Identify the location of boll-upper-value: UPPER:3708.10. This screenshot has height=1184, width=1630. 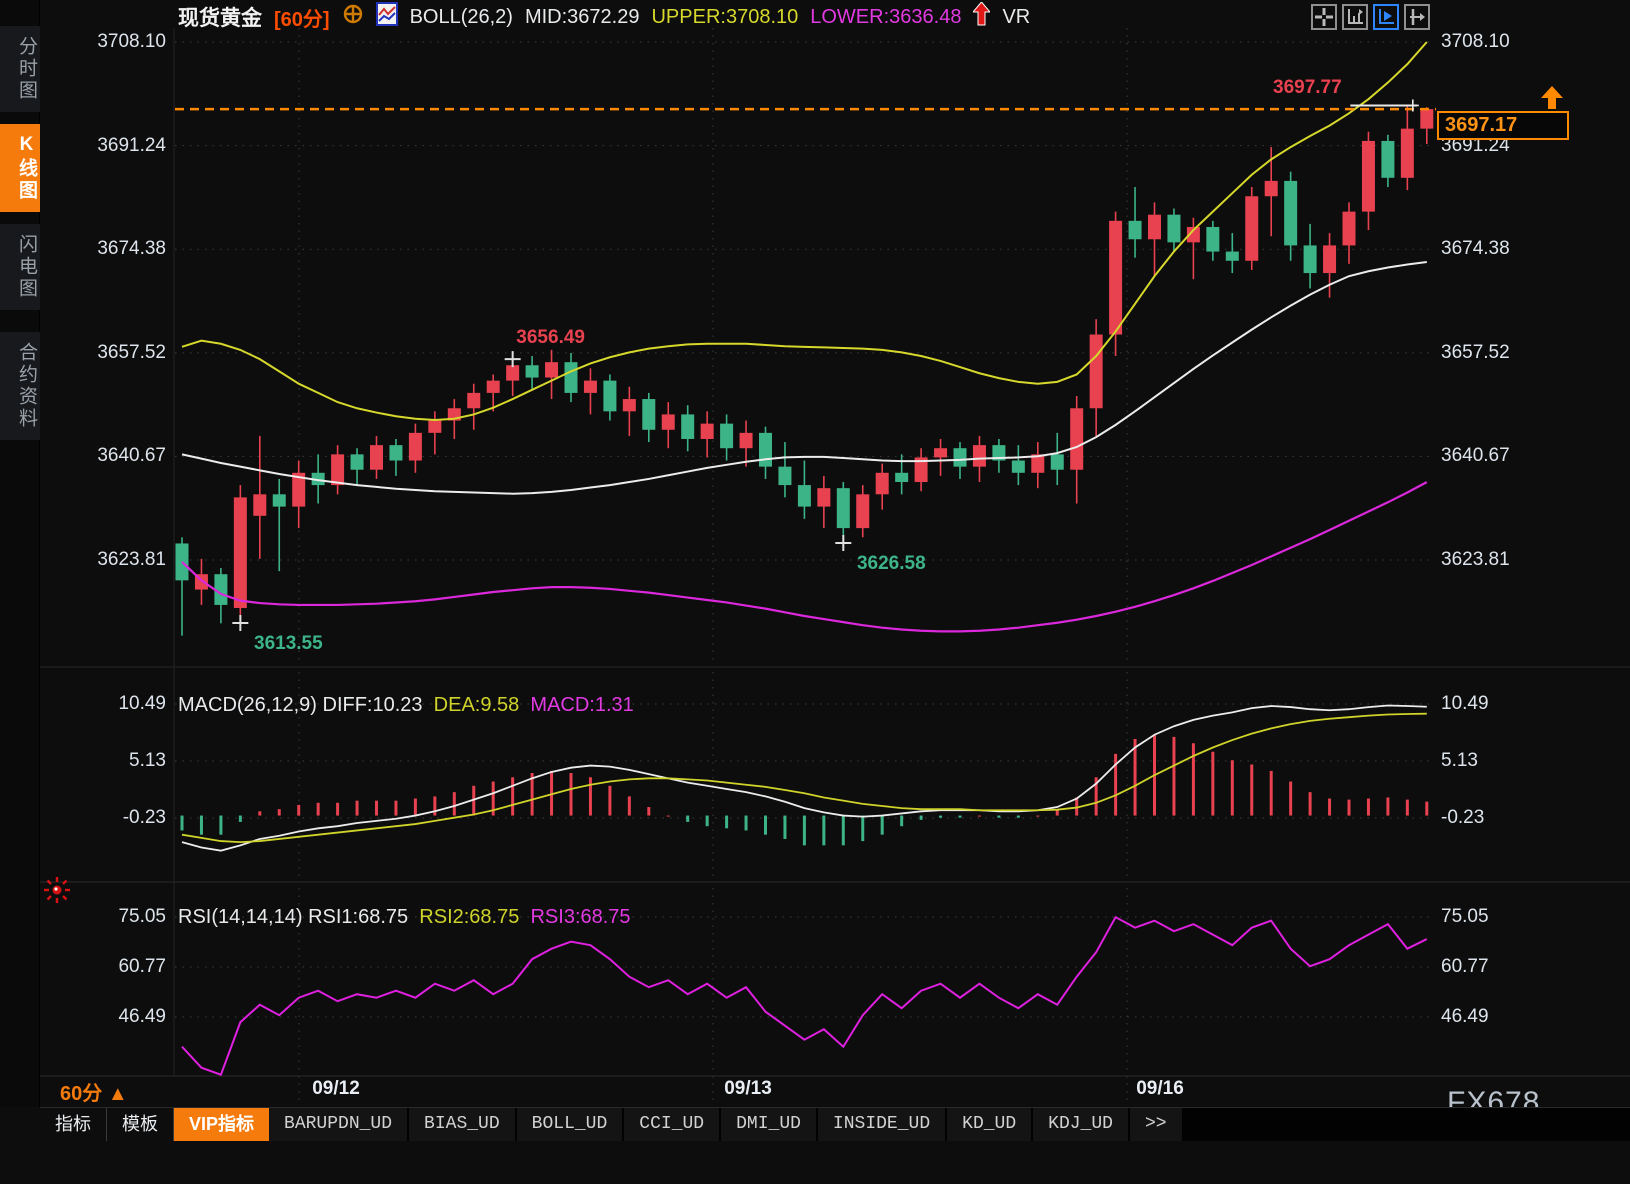
(725, 16).